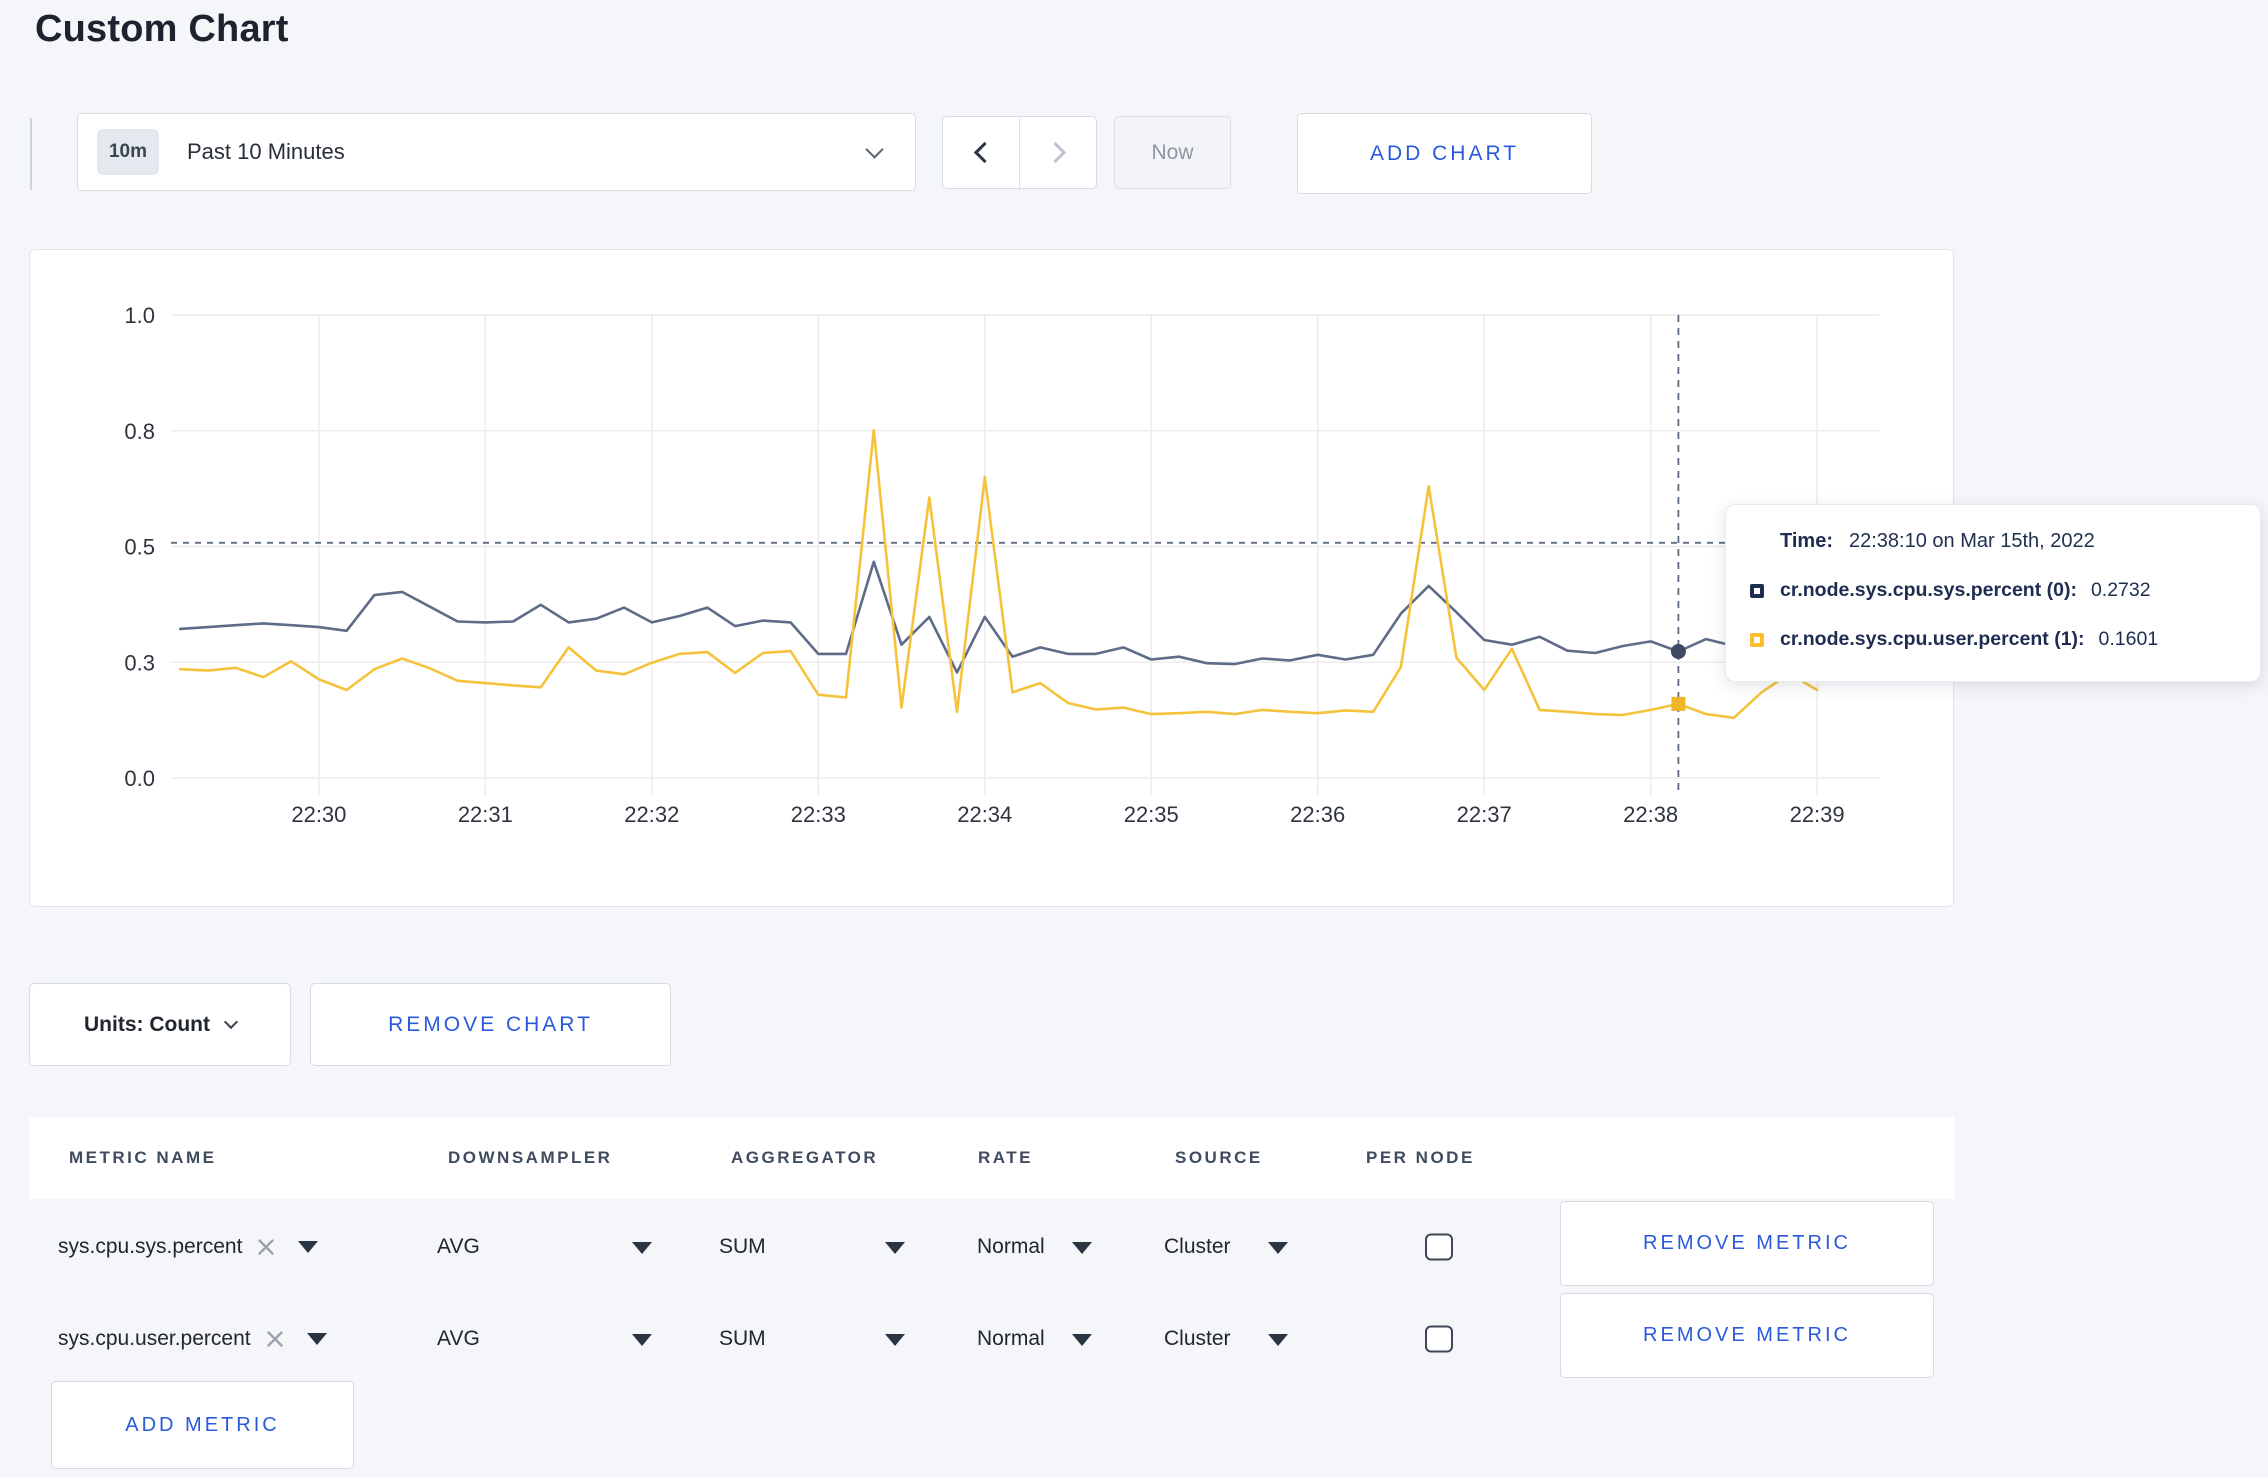  What do you see at coordinates (984, 814) in the screenshot?
I see `svg-text: 22:34` at bounding box center [984, 814].